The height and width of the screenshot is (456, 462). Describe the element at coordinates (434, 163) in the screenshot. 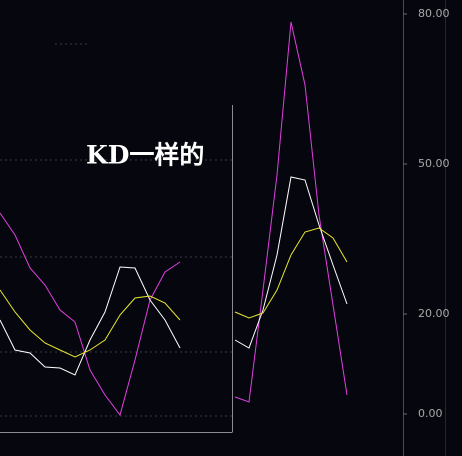

I see `y-tick-label: 50.00` at that location.